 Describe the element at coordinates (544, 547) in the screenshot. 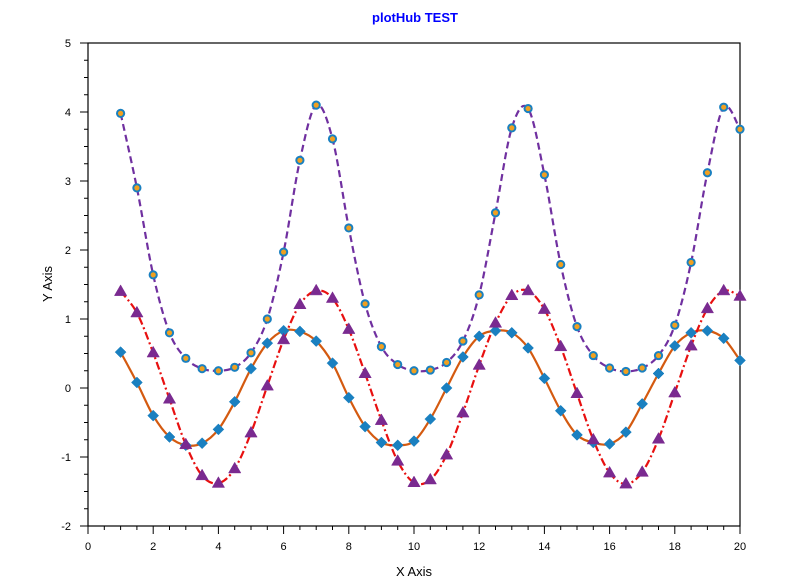

I see `x-tick-label: 14` at that location.